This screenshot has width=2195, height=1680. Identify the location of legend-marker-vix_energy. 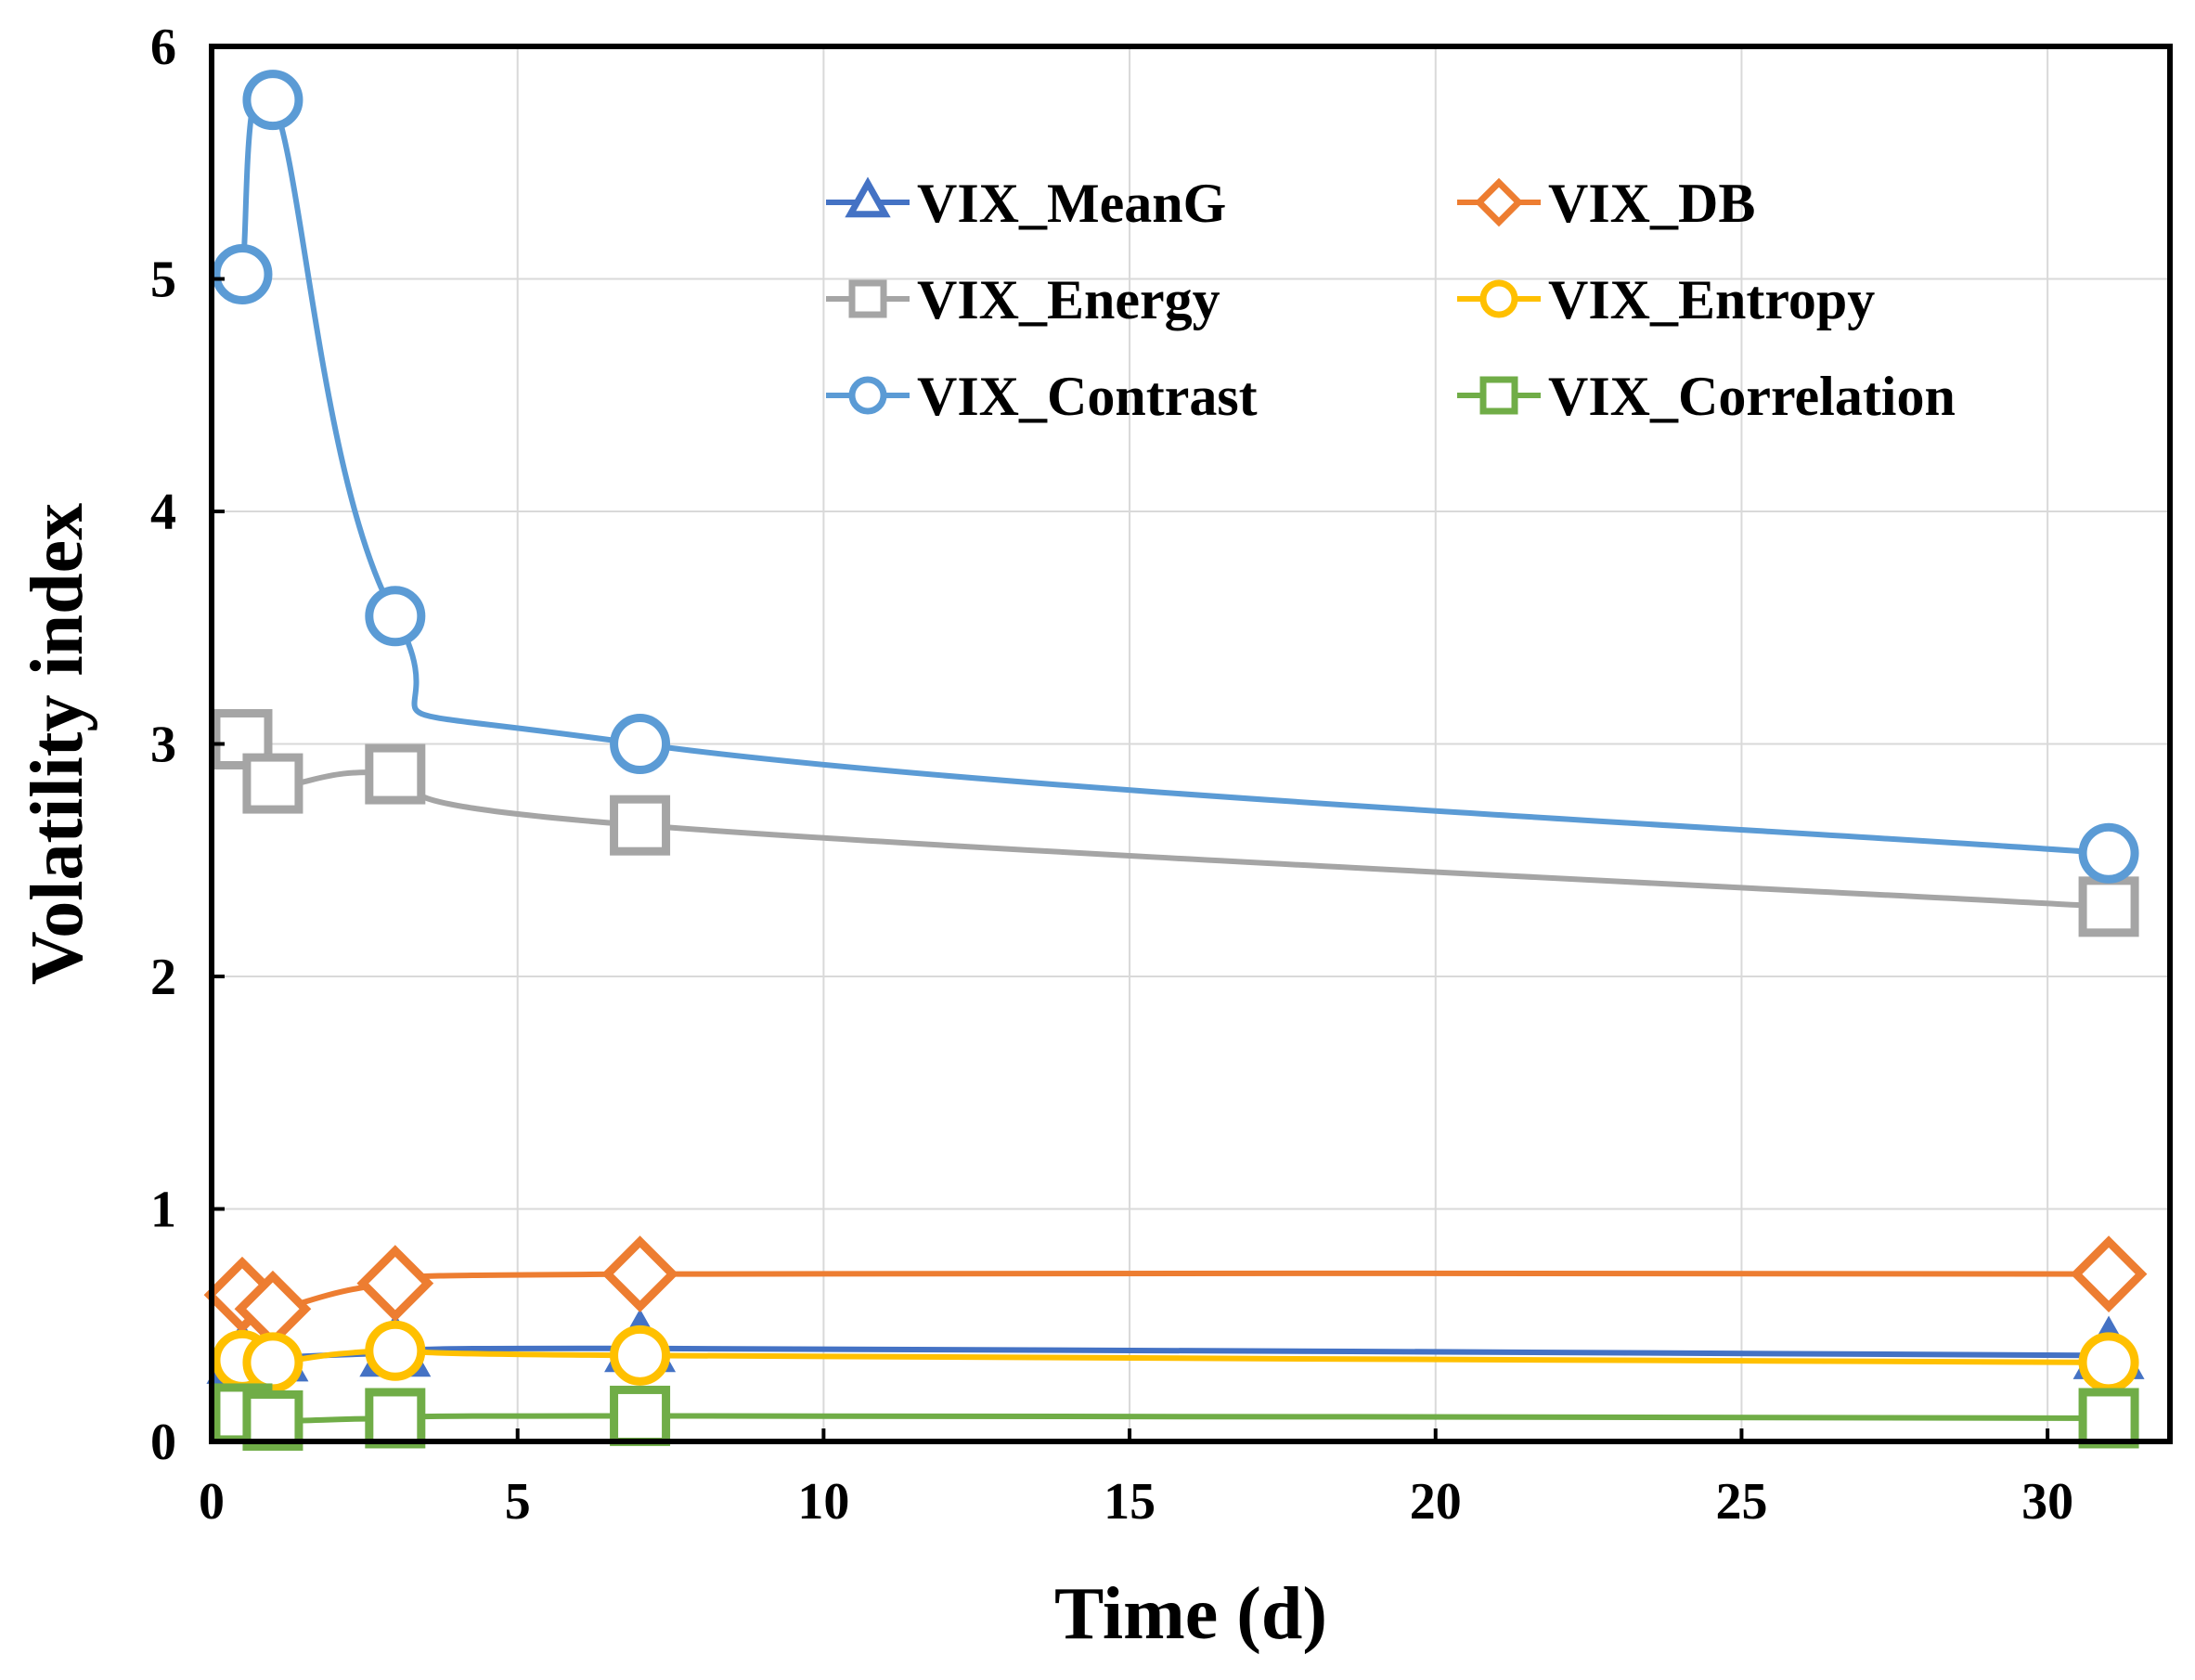
(867, 298).